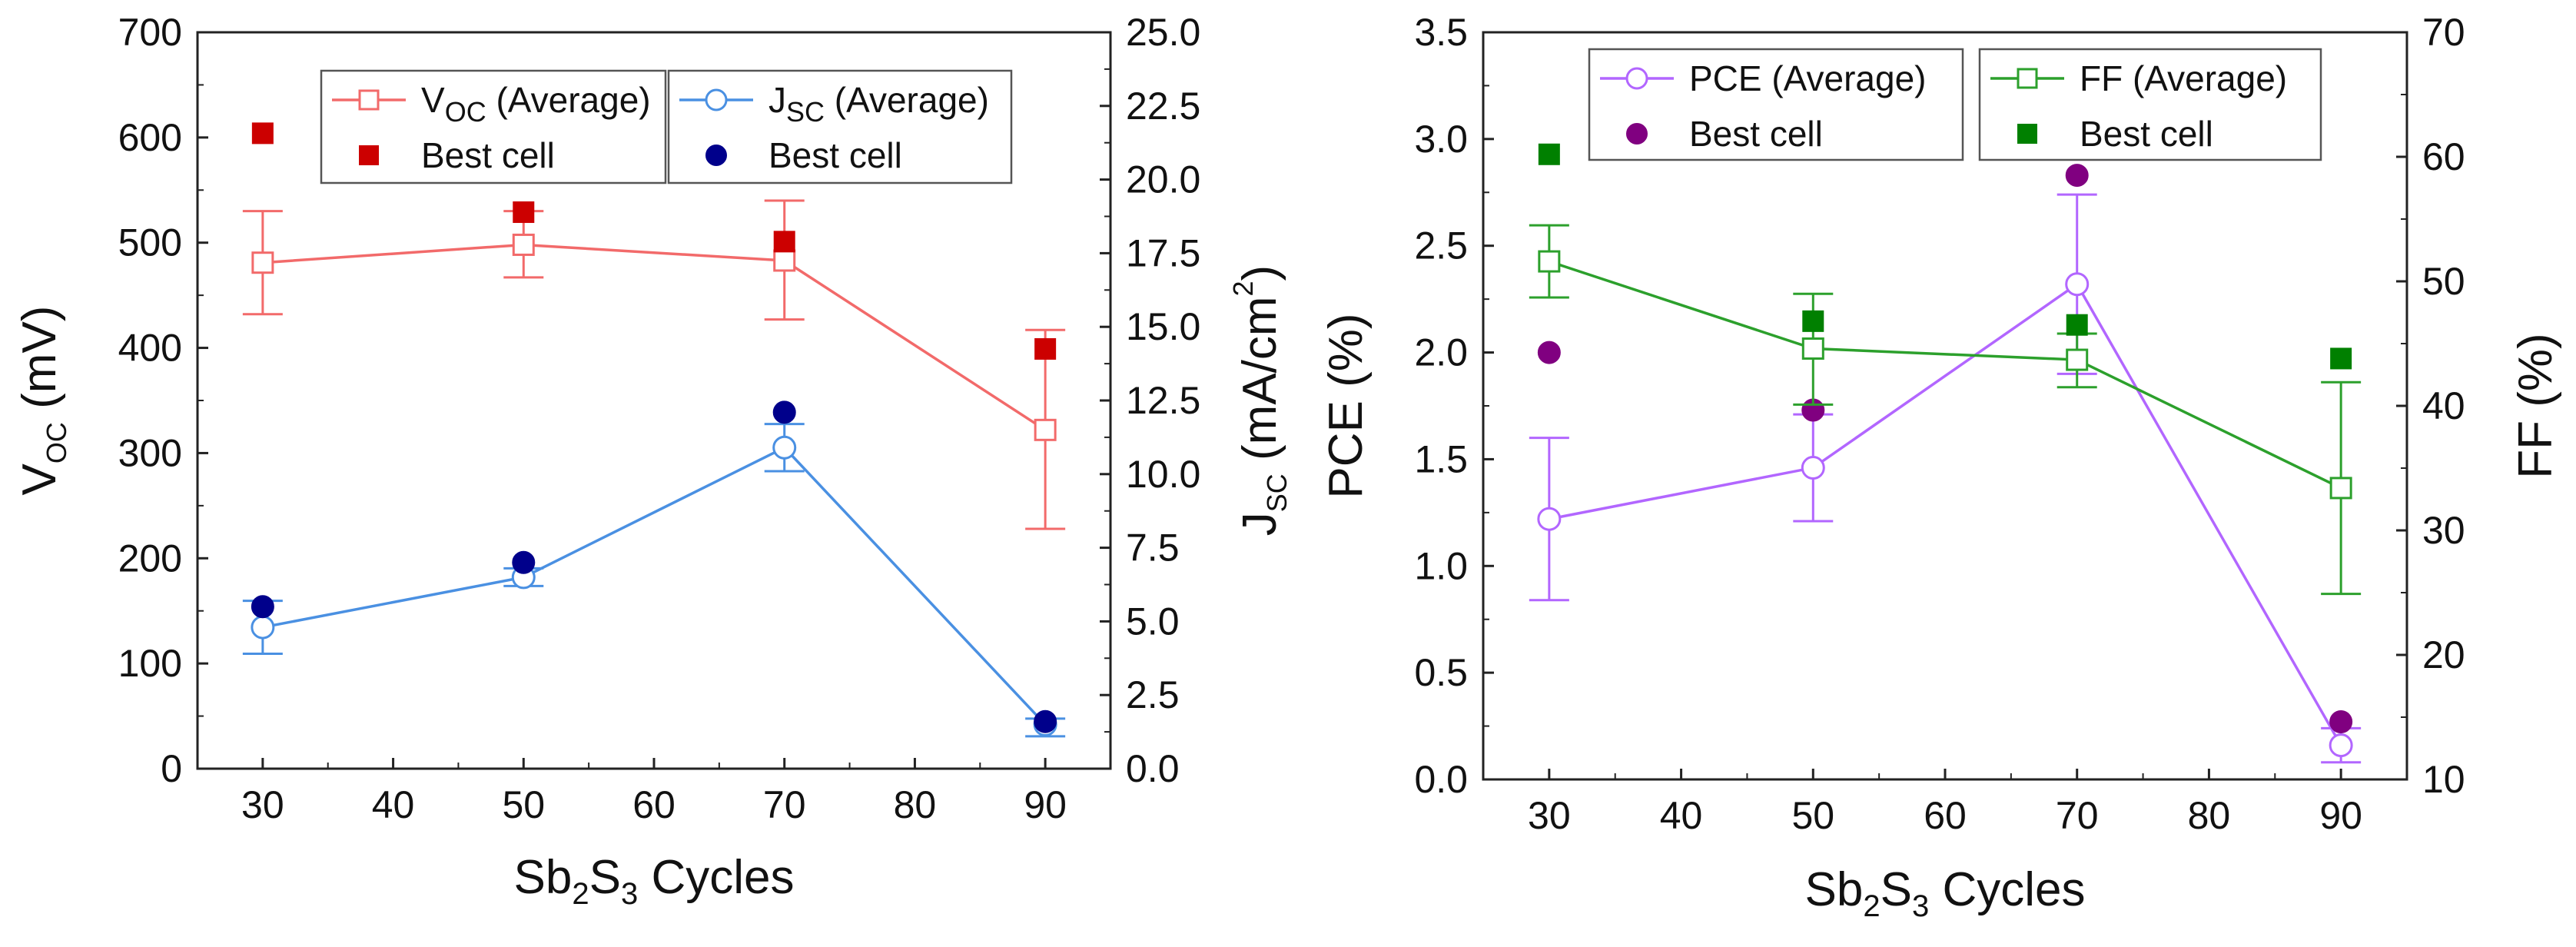 The height and width of the screenshot is (947, 2576). I want to click on right-y-tick-label: 1.0, so click(1441, 566).